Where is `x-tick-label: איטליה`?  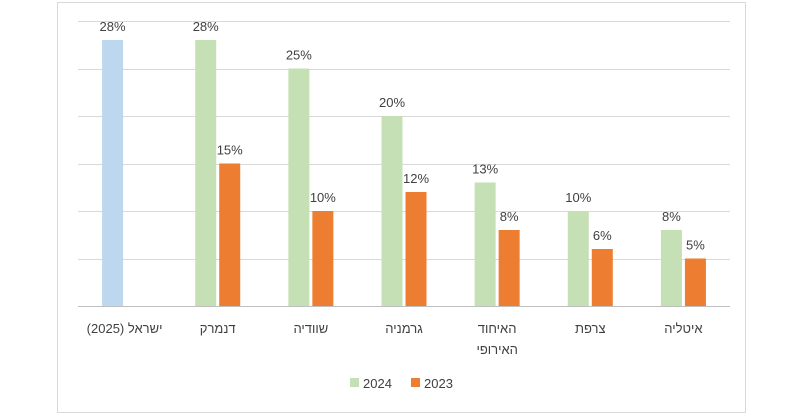 x-tick-label: איטליה is located at coordinates (683, 328).